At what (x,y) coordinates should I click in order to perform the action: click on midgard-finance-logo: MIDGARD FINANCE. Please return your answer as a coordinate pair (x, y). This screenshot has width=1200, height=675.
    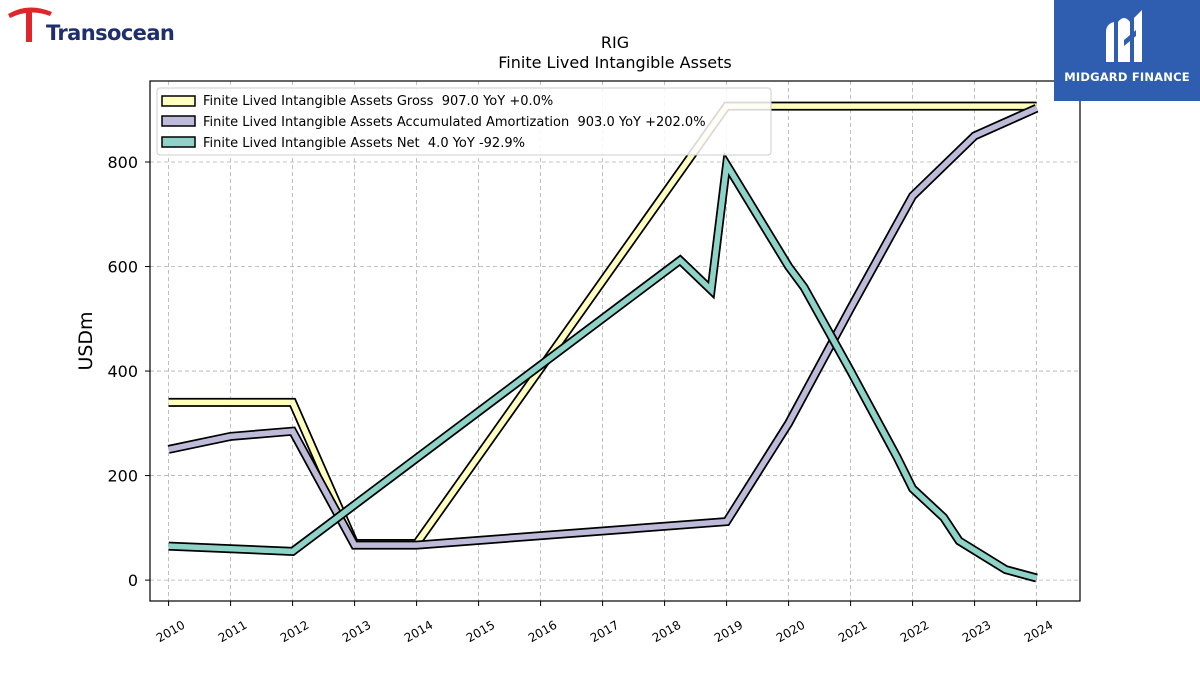
    Looking at the image, I should click on (1127, 50).